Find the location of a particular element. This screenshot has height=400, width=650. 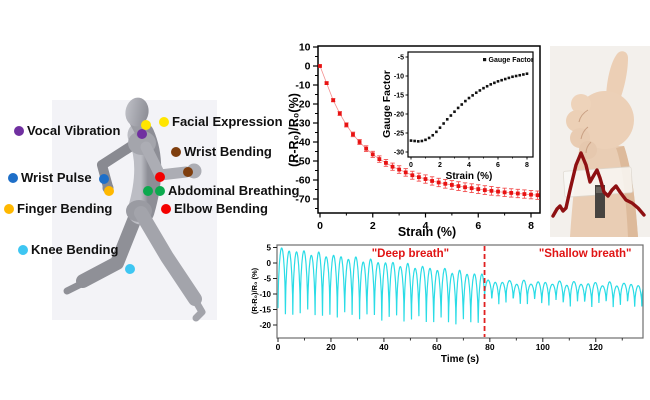

figure-forward-leg is located at coordinates (168, 256).